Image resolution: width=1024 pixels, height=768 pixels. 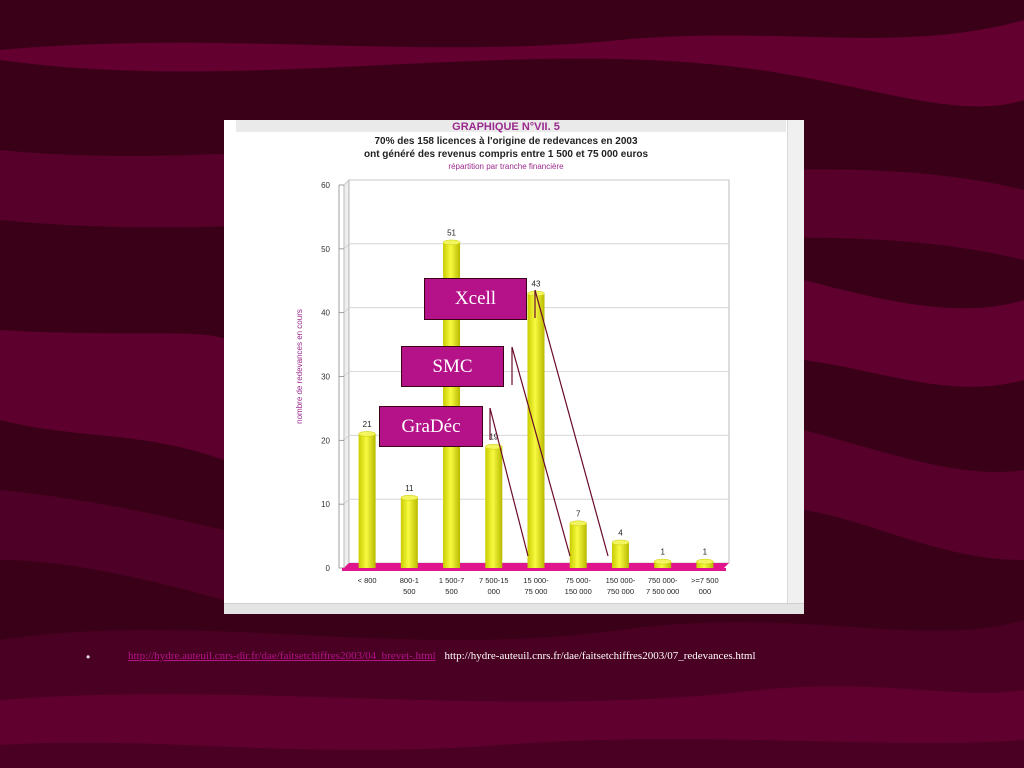 What do you see at coordinates (409, 488) in the screenshot?
I see `data-label: 11` at bounding box center [409, 488].